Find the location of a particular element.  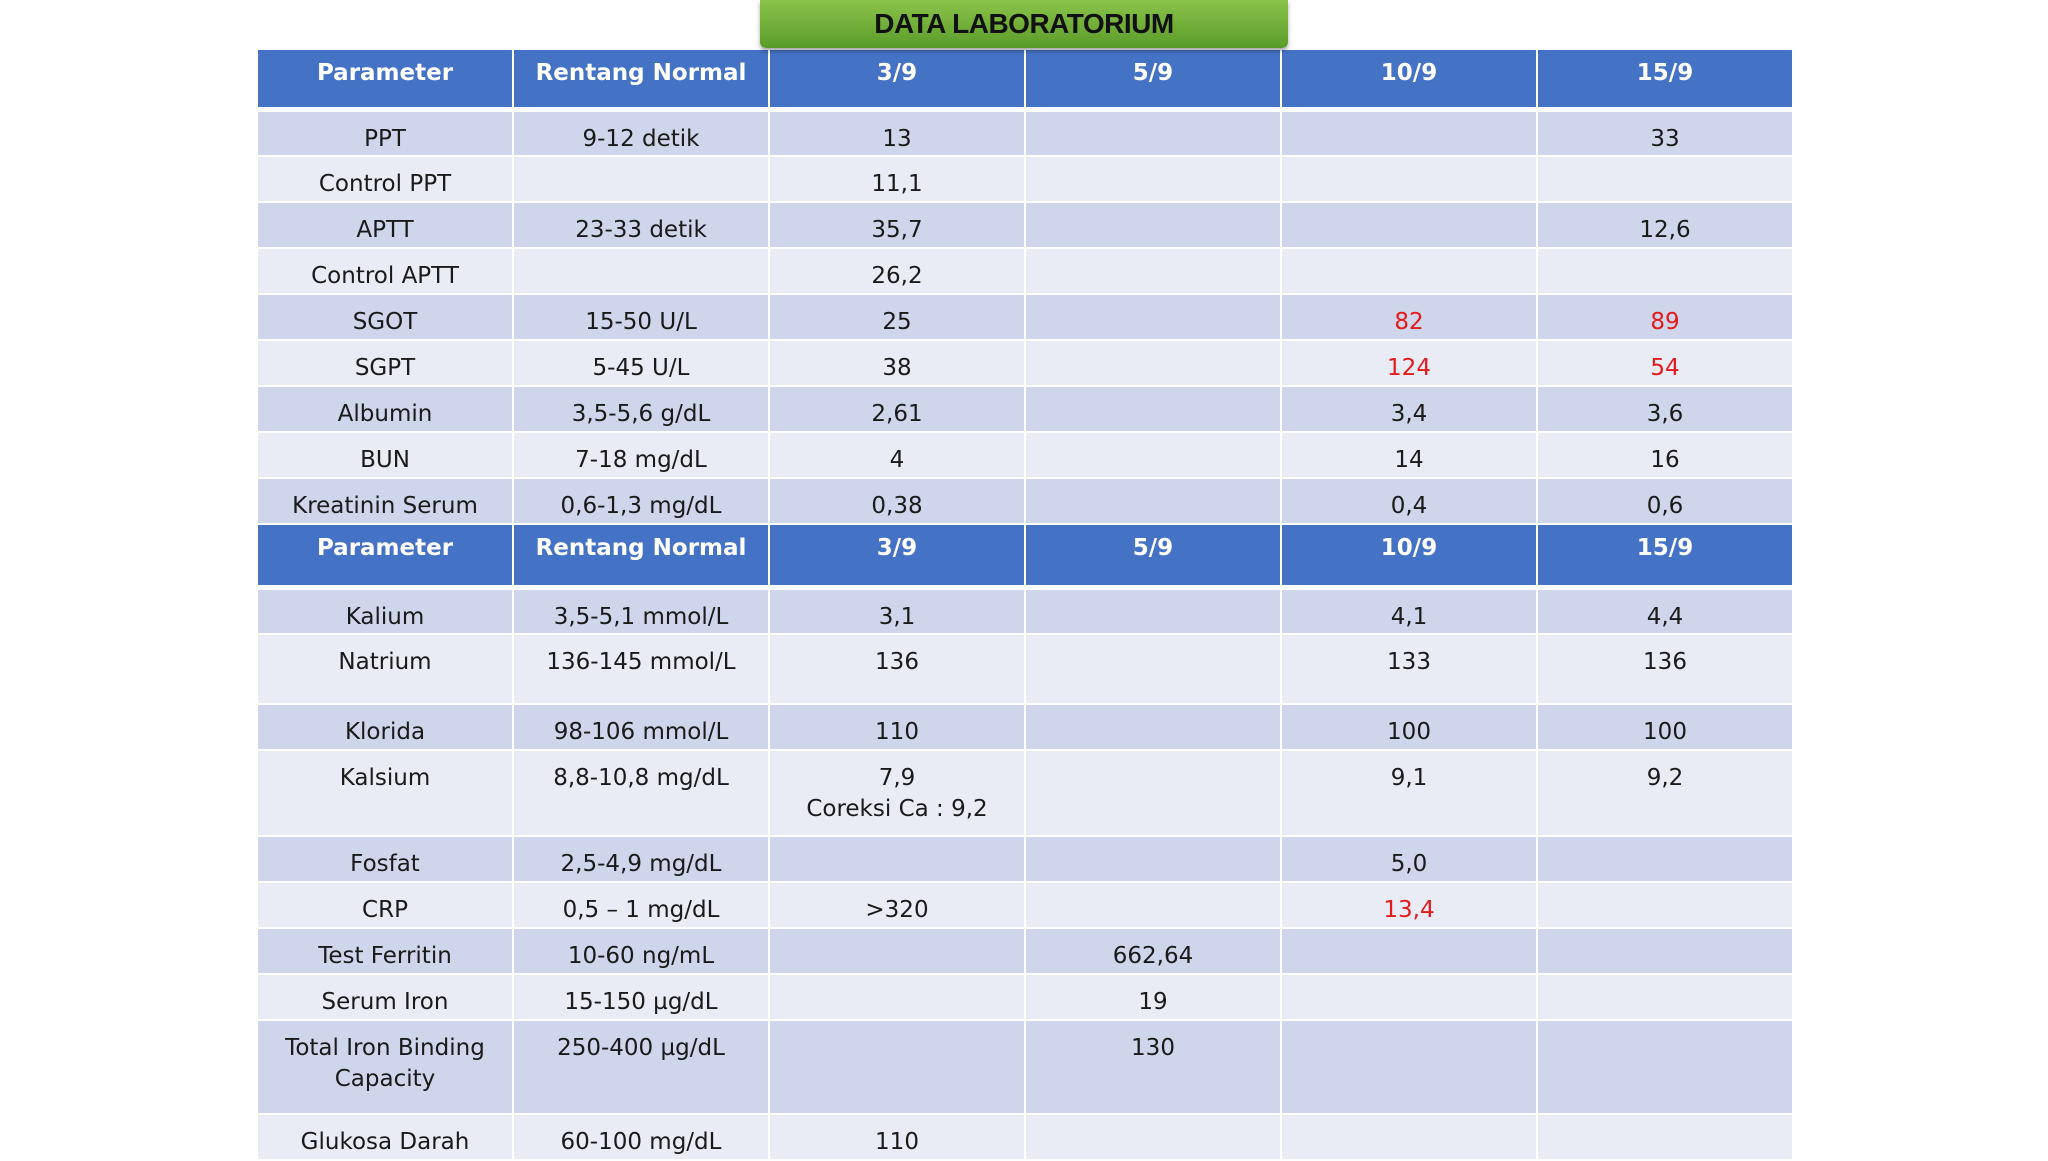

value-cell: 19 is located at coordinates (1153, 997).